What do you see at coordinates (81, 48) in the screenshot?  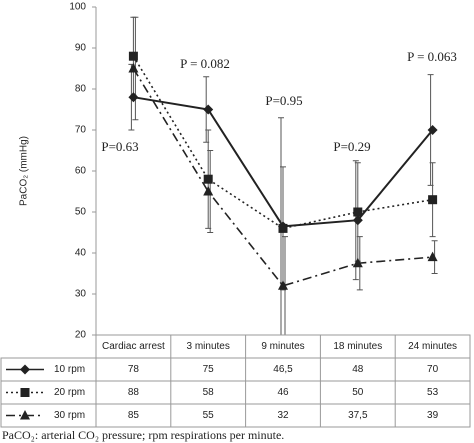 I see `y-tick-label: 90` at bounding box center [81, 48].